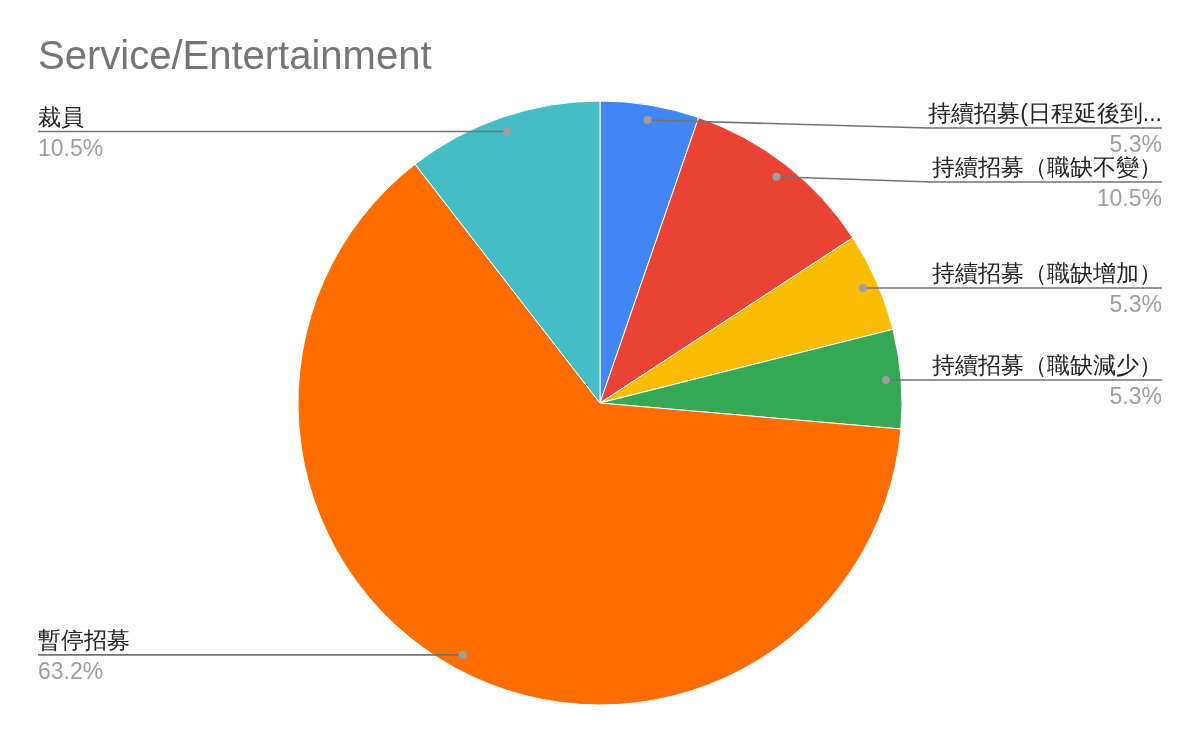 This screenshot has height=742, width=1200. What do you see at coordinates (1047, 365) in the screenshot?
I see `slice-label: 持續招募（職缺減少）` at bounding box center [1047, 365].